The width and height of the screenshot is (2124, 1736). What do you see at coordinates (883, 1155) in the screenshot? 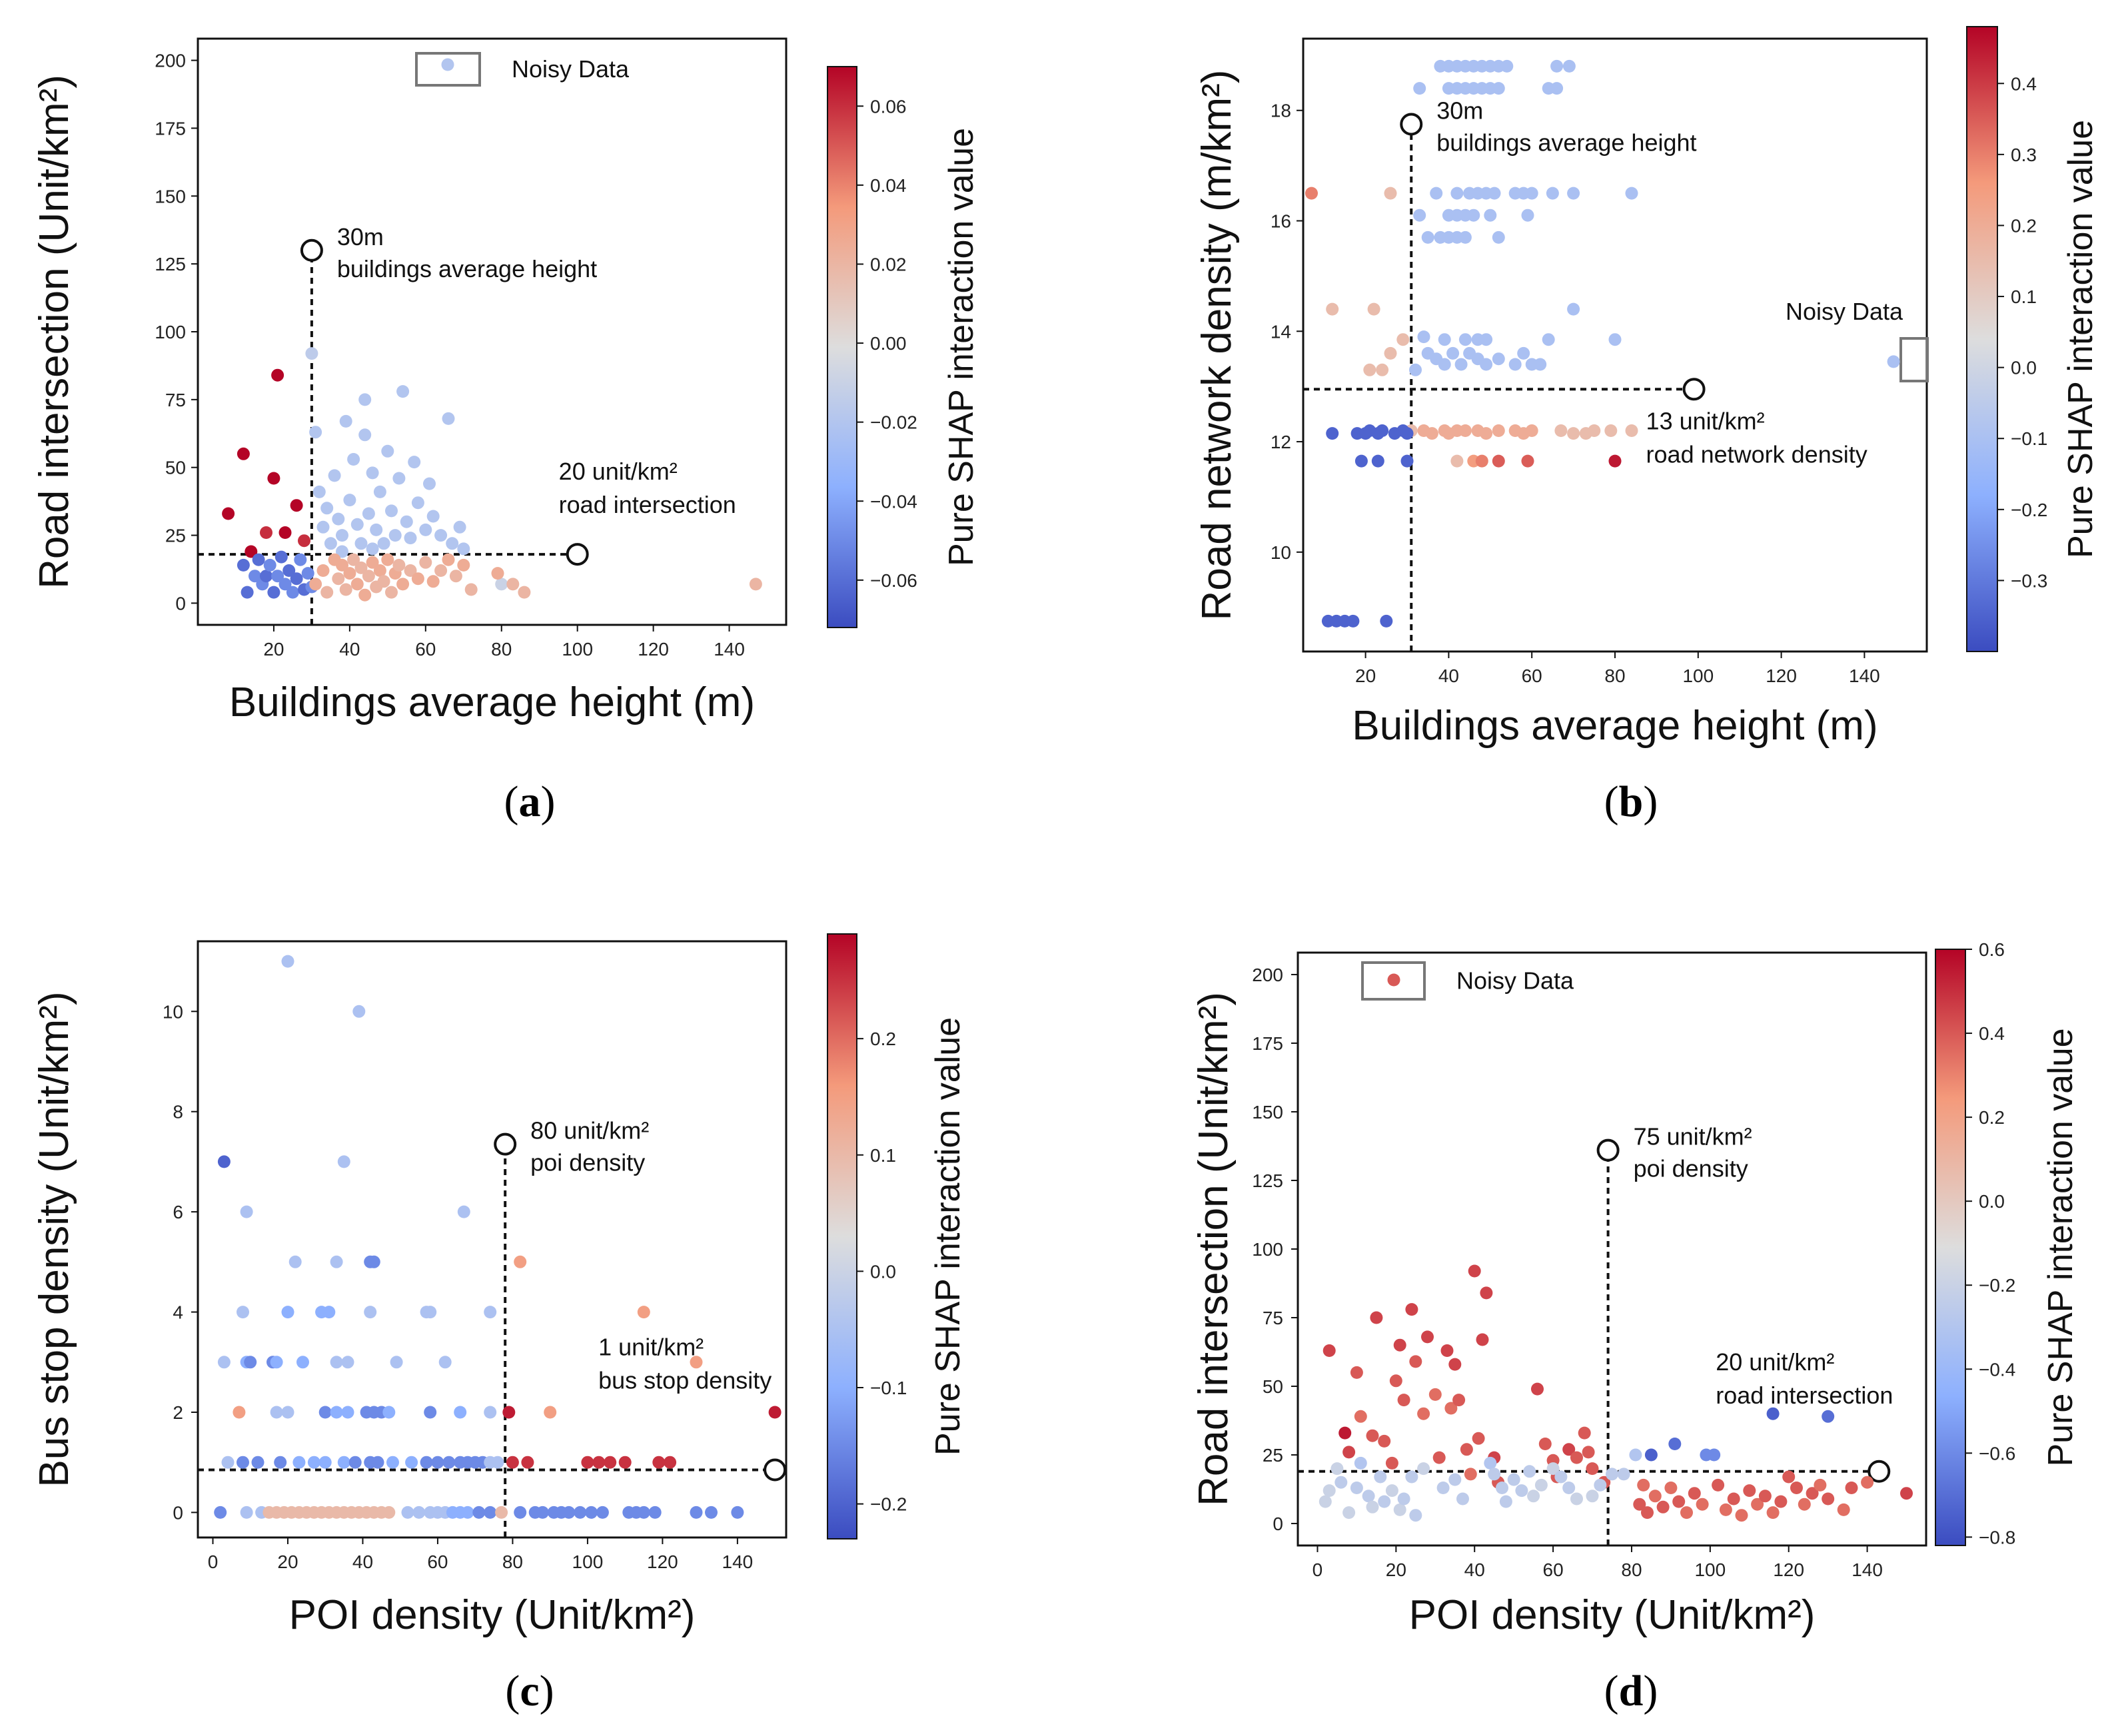
I see `colorbar-tick-label: 0.1` at bounding box center [883, 1155].